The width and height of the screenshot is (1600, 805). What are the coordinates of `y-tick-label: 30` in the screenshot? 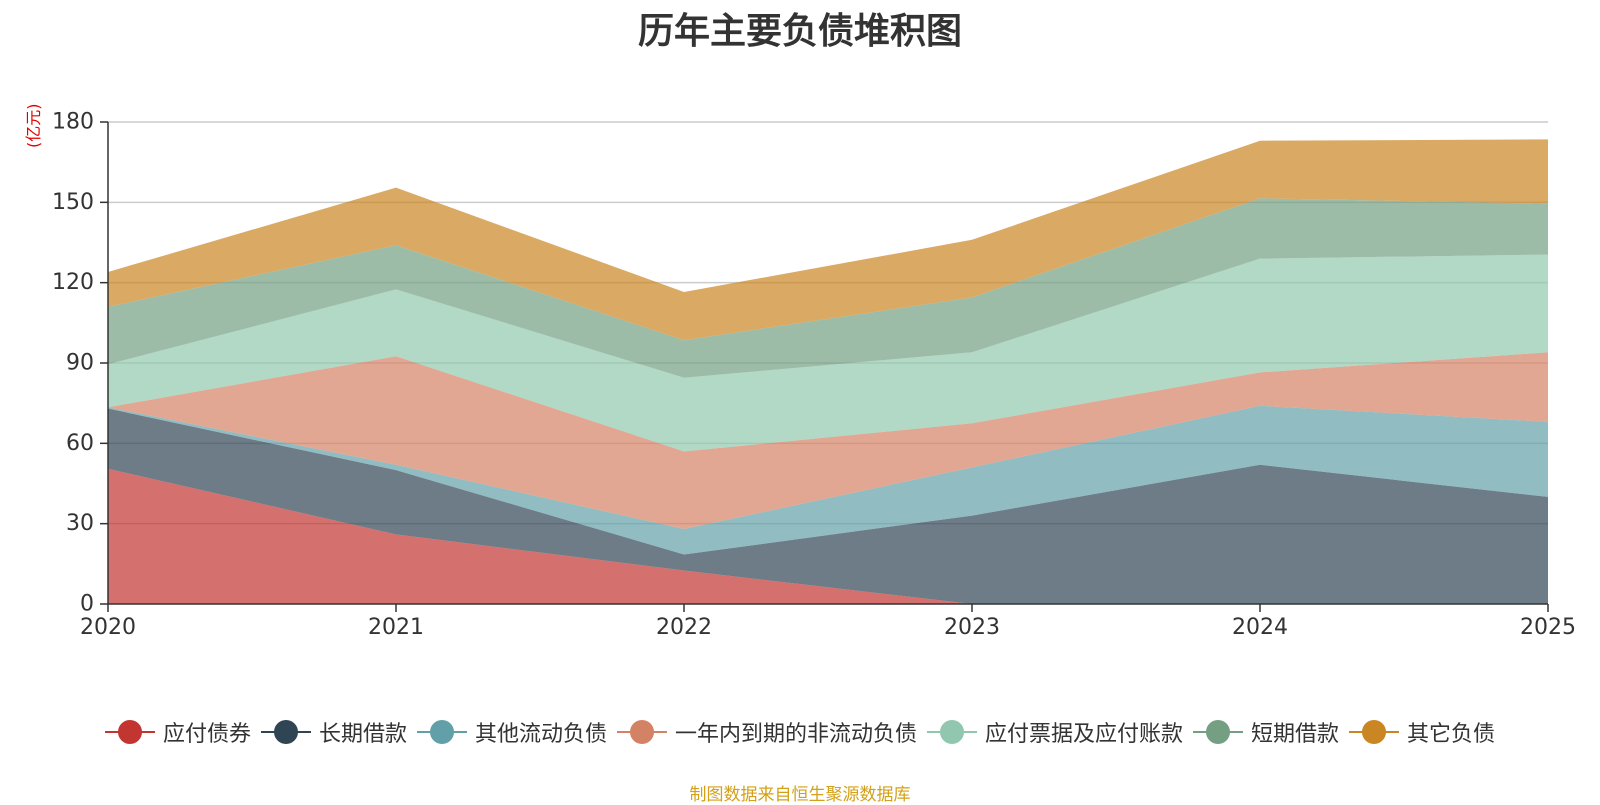 It's located at (80, 523).